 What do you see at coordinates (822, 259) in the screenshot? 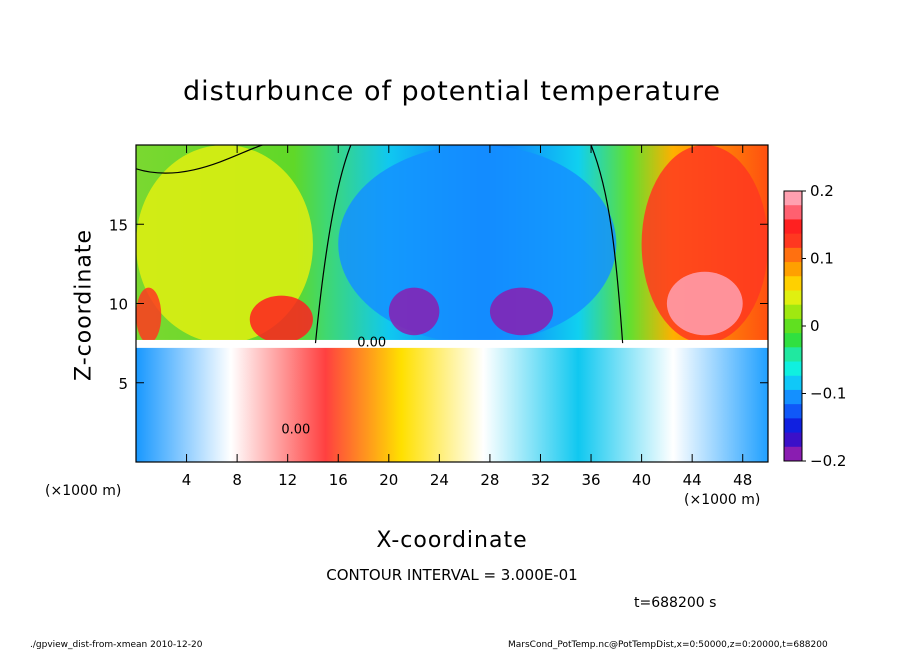
I see `colorbar-tick-label: 0.1` at bounding box center [822, 259].